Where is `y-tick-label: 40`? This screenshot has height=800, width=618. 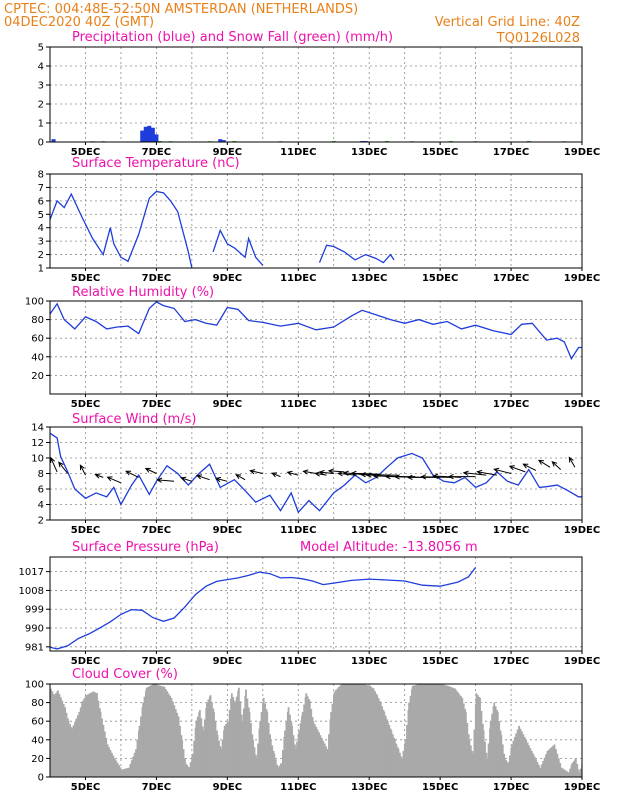
y-tick-label: 40 is located at coordinates (37, 740).